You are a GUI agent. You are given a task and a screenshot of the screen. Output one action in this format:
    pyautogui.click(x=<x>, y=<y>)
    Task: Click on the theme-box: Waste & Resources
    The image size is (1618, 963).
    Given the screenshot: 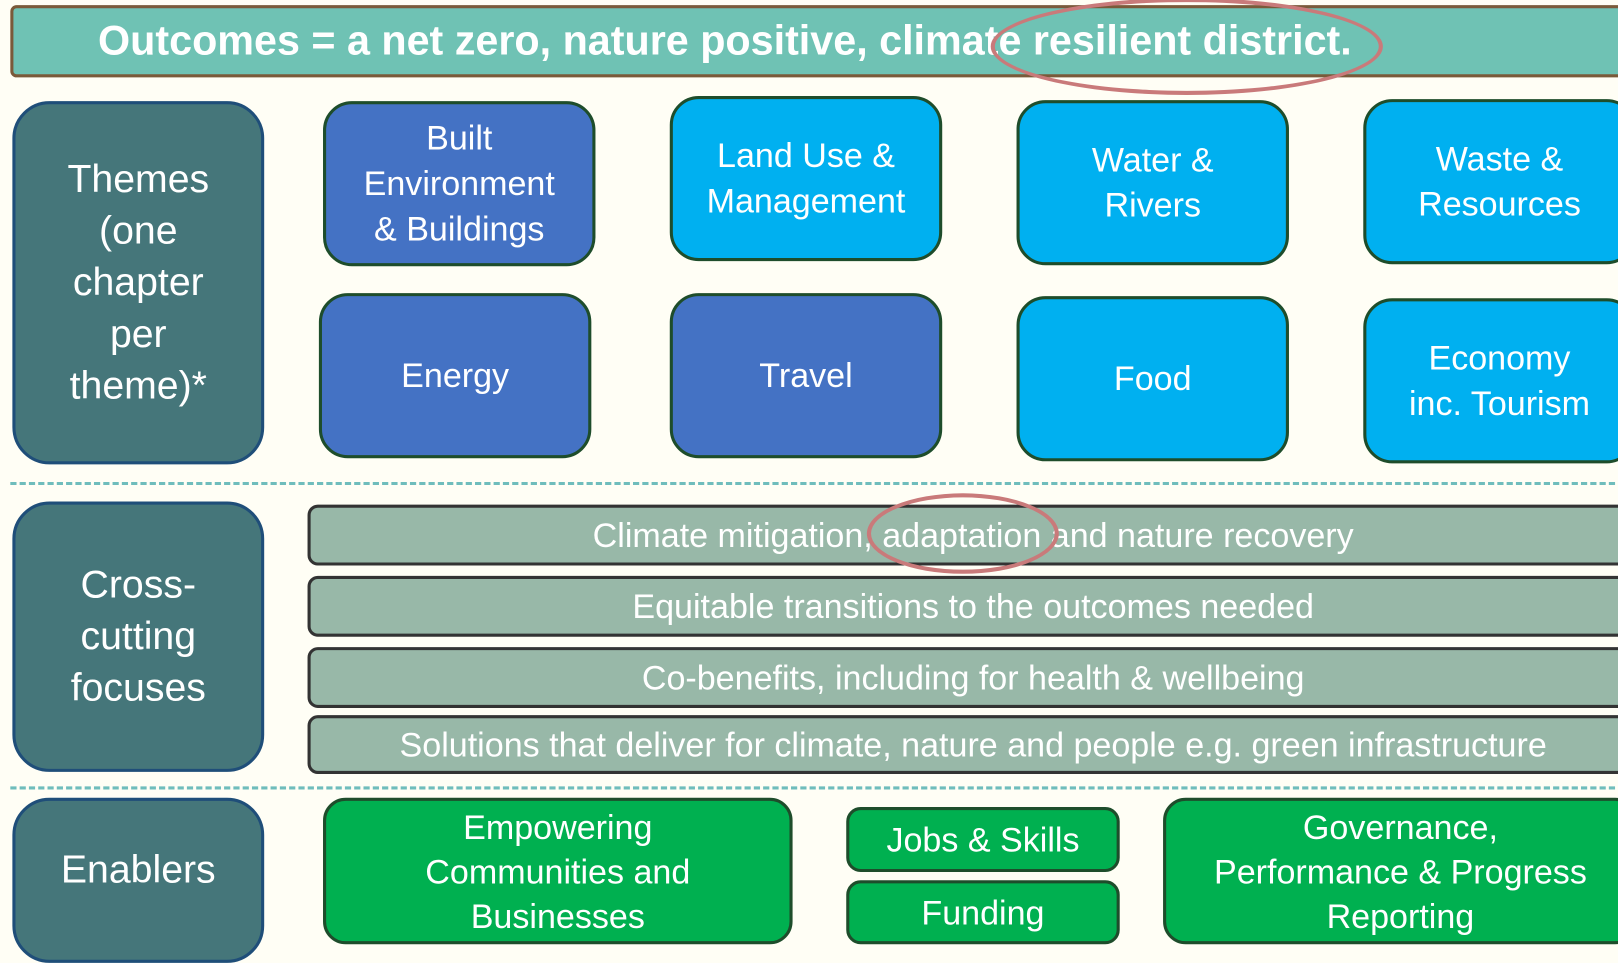 What is the action you would take?
    pyautogui.click(x=1490, y=182)
    